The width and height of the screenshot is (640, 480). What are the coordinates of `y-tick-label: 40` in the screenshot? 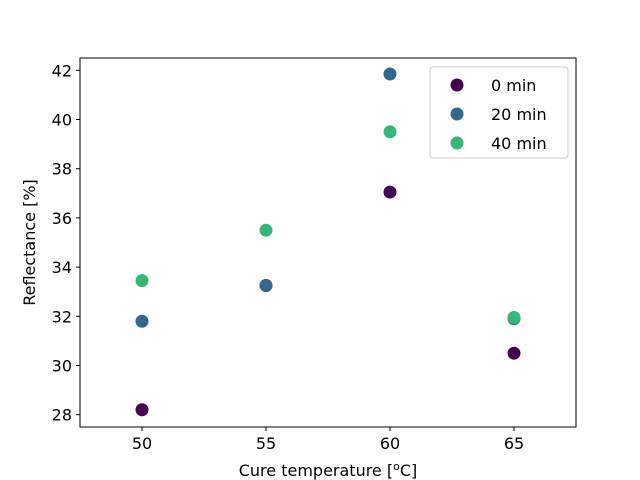 It's located at (62, 120).